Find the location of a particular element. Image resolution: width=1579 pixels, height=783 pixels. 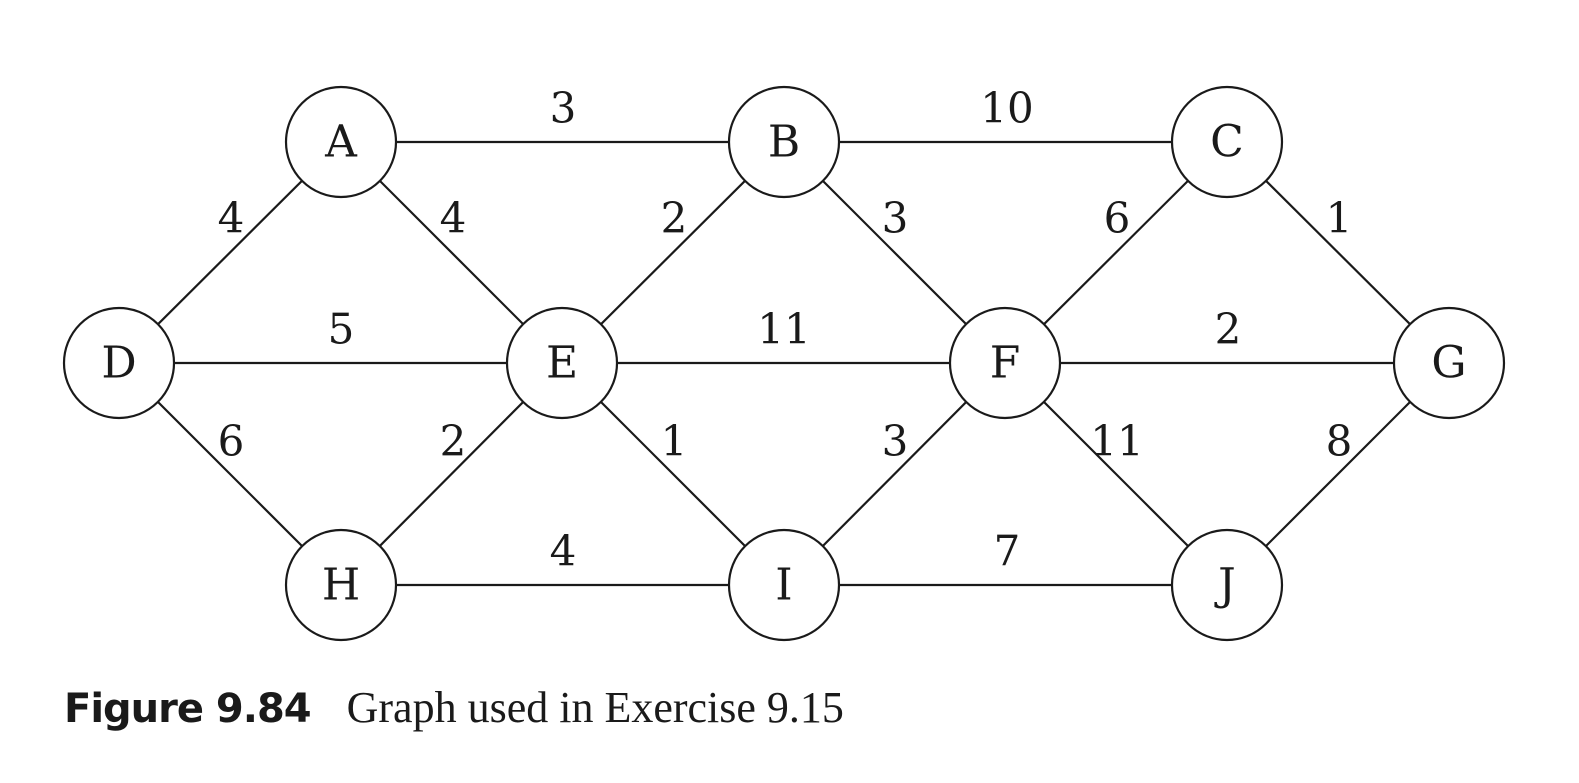

edge-weight-h-e: 2 is located at coordinates (453, 441).